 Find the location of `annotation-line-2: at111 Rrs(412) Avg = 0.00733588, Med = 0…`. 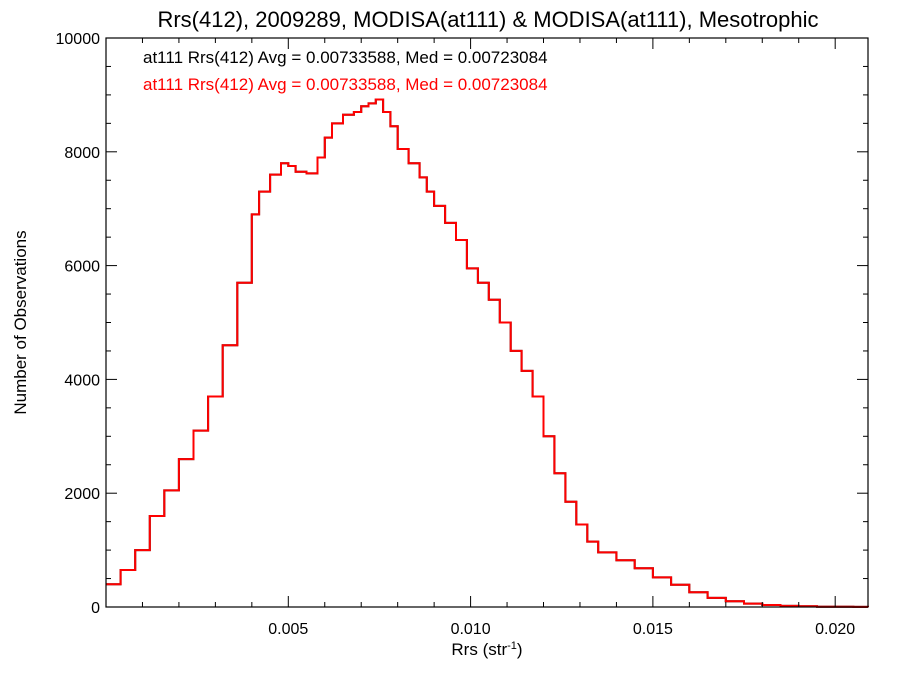

annotation-line-2: at111 Rrs(412) Avg = 0.00733588, Med = 0… is located at coordinates (345, 84).